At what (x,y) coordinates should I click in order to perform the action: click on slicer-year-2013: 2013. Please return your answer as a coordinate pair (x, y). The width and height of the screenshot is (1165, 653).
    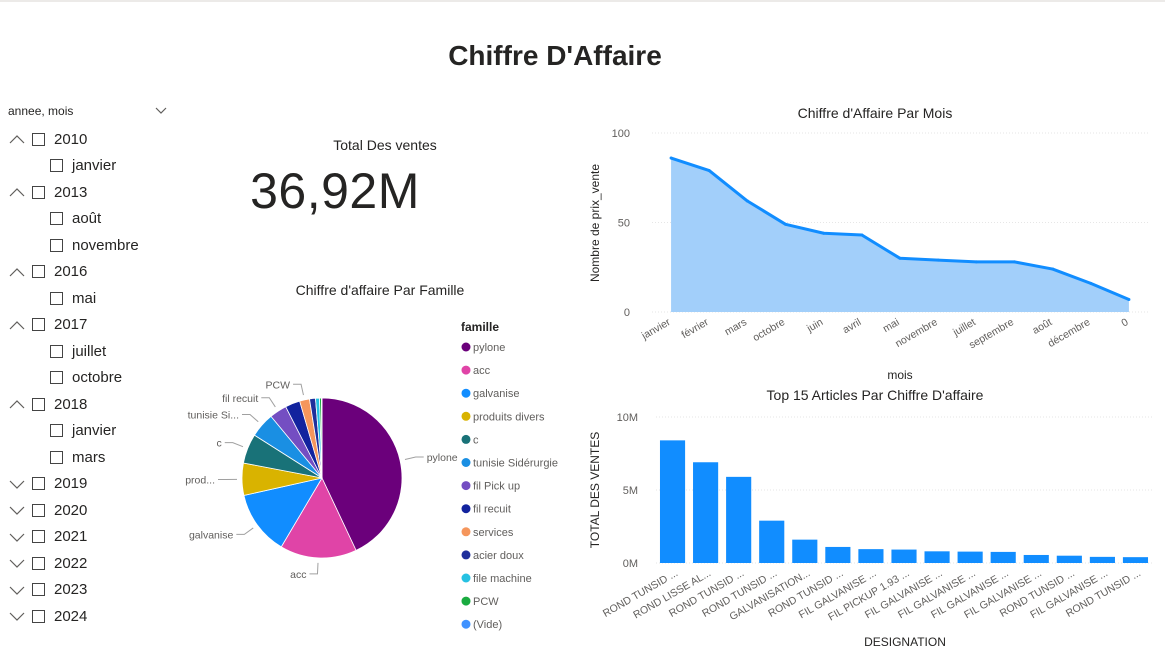
    Looking at the image, I should click on (90, 192).